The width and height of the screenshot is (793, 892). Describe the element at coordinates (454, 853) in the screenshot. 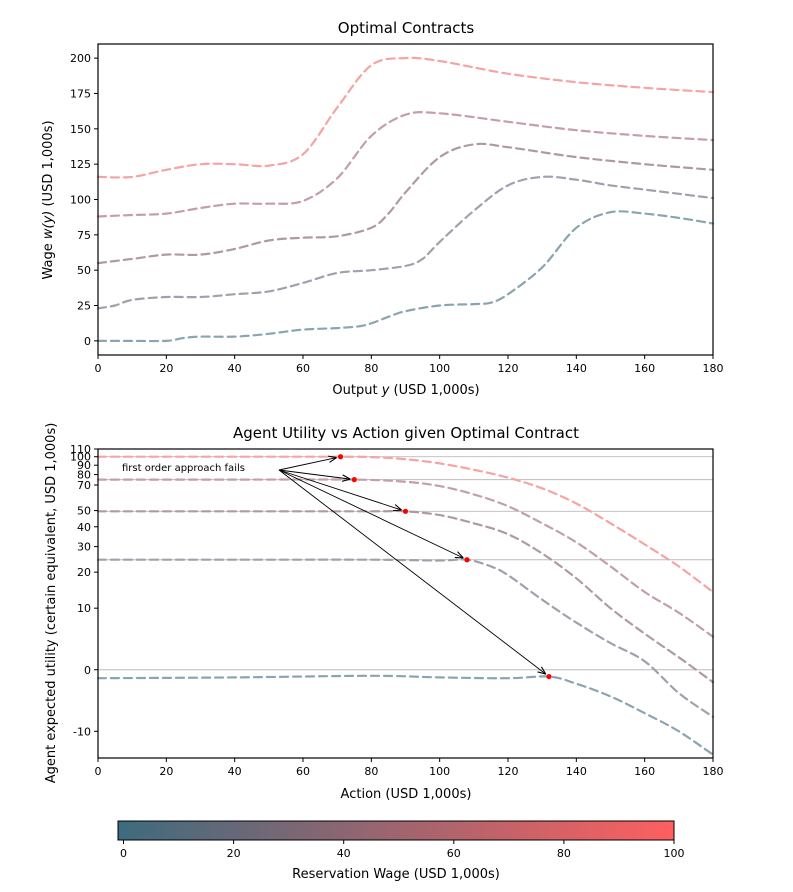

I see `colorbar-tick-label: 60` at that location.